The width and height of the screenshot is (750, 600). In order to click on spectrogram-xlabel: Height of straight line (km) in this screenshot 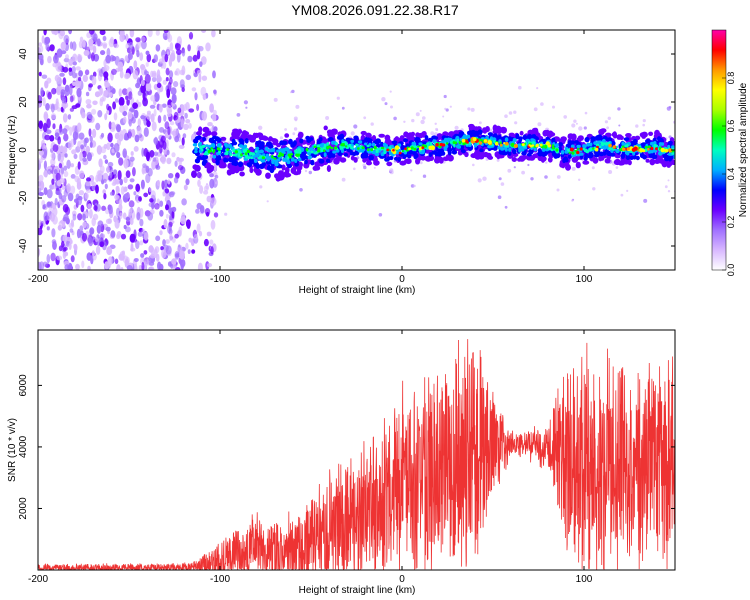, I will do `click(357, 290)`.